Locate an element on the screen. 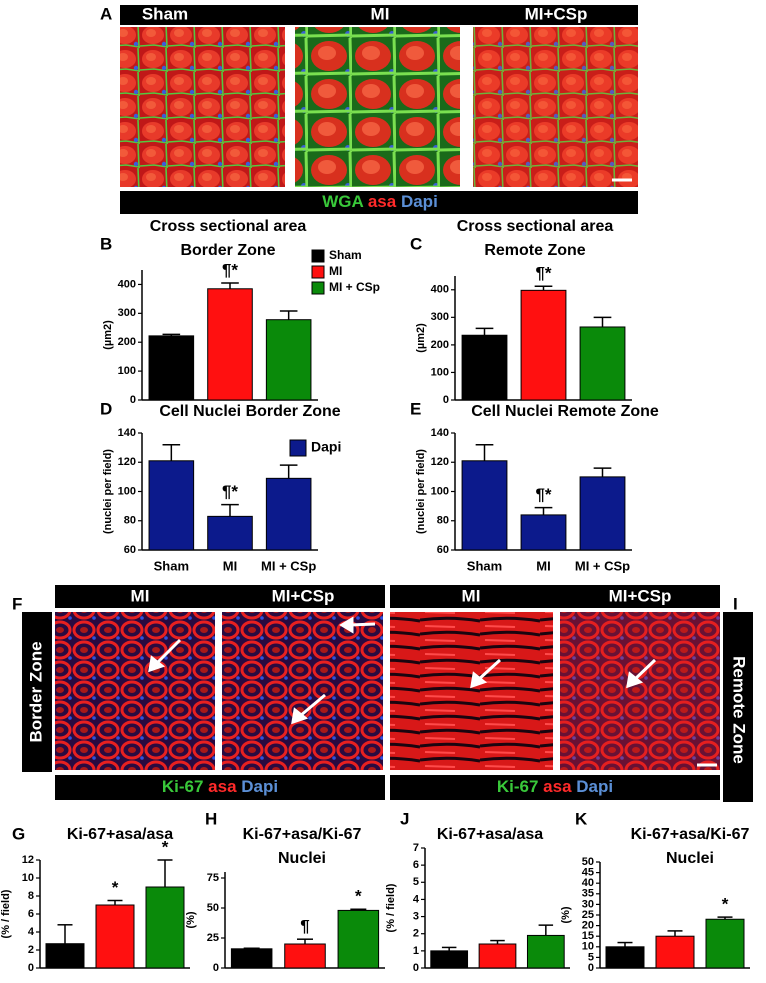  panel-label: H is located at coordinates (211, 818).